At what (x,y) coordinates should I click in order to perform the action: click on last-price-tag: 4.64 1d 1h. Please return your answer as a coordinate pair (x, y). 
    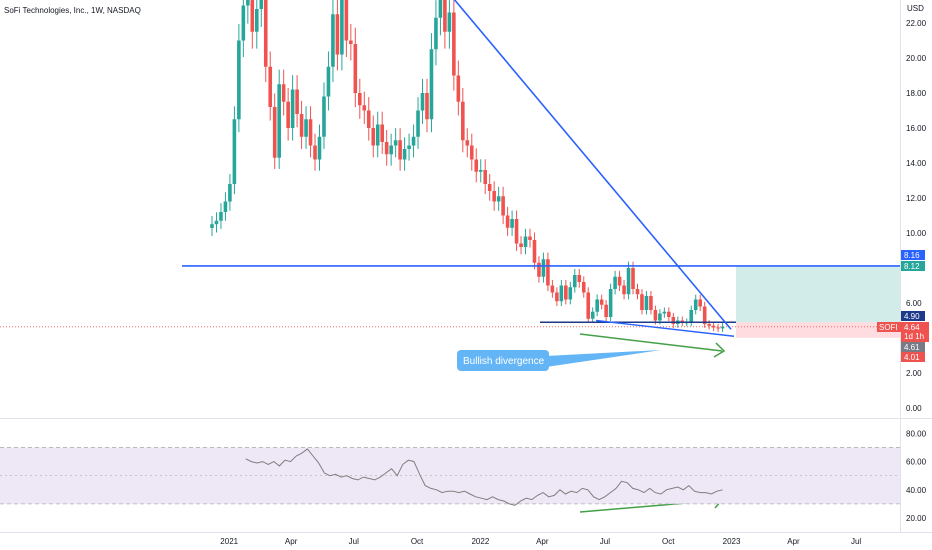
    Looking at the image, I should click on (915, 332).